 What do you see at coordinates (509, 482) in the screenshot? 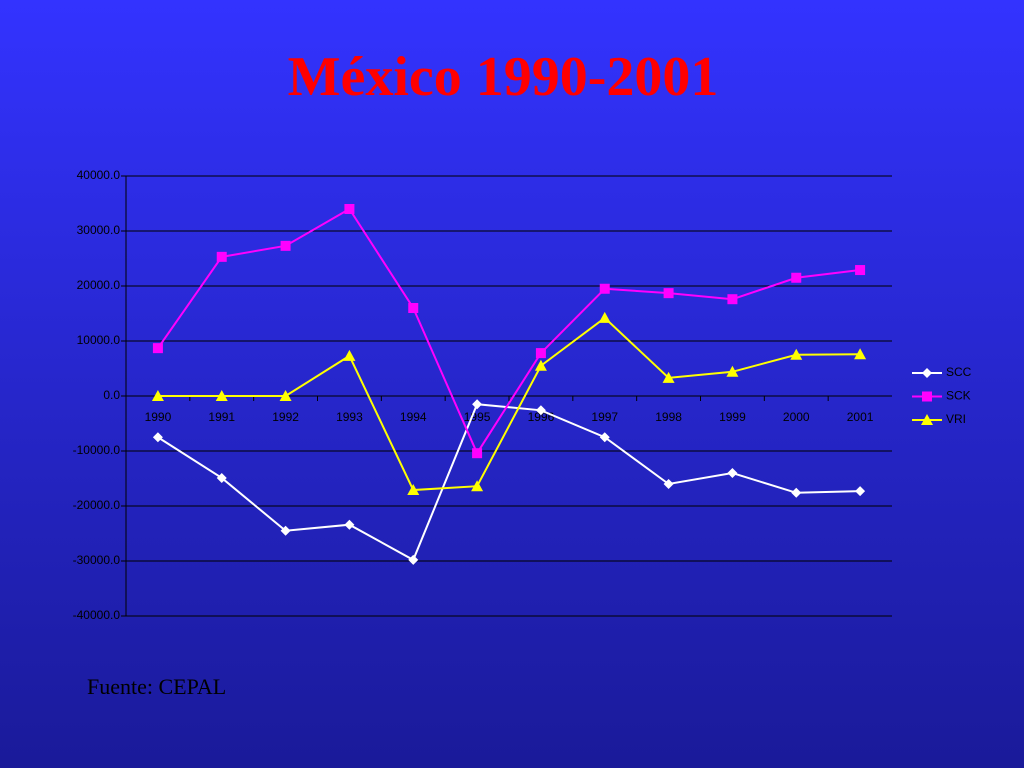
I see `series-line` at bounding box center [509, 482].